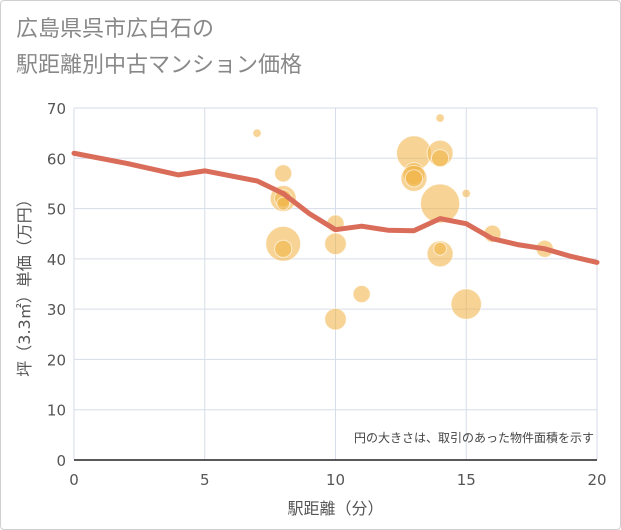 This screenshot has width=621, height=530. I want to click on title-line-1: 広島県呉市広白石の, so click(115, 29).